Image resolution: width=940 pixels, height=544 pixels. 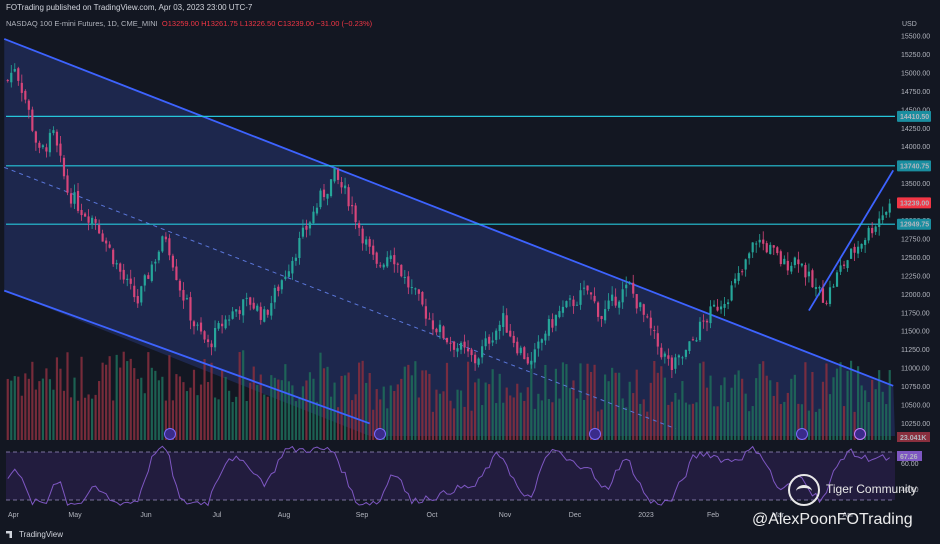 What do you see at coordinates (34, 534) in the screenshot?
I see `tradingview-brand: TradingView` at bounding box center [34, 534].